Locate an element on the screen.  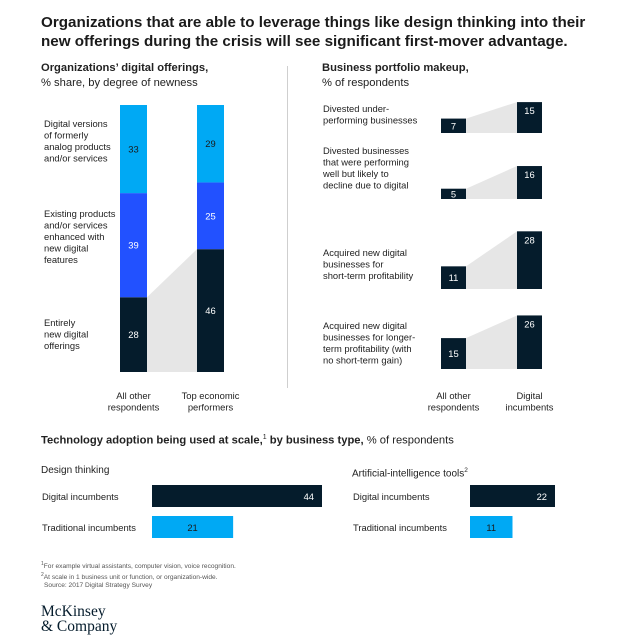
offerings-title-bold: Organizations’ digital offerings, is located at coordinates (125, 68).